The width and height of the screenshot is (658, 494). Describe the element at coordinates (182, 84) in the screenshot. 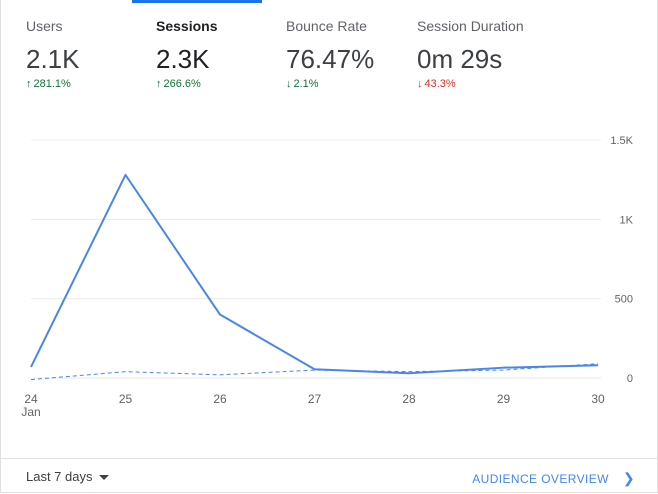

I see `metric-change-value: 266.6%` at that location.